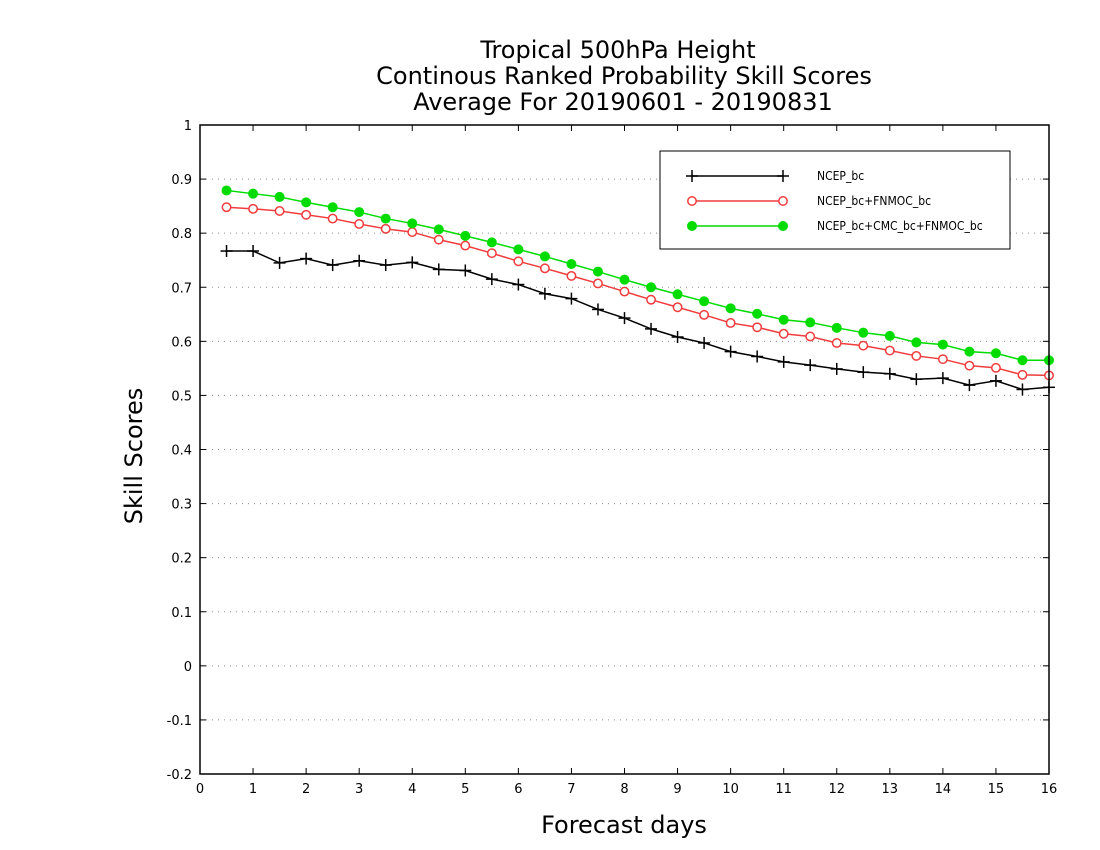 The image size is (1100, 850). What do you see at coordinates (181, 342) in the screenshot?
I see `y-tick-label: 0.6` at bounding box center [181, 342].